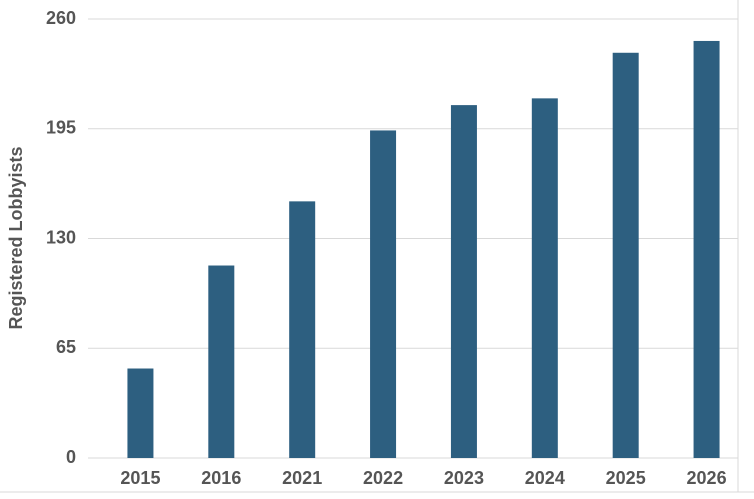  I want to click on x-tick-label: 2021, so click(302, 478).